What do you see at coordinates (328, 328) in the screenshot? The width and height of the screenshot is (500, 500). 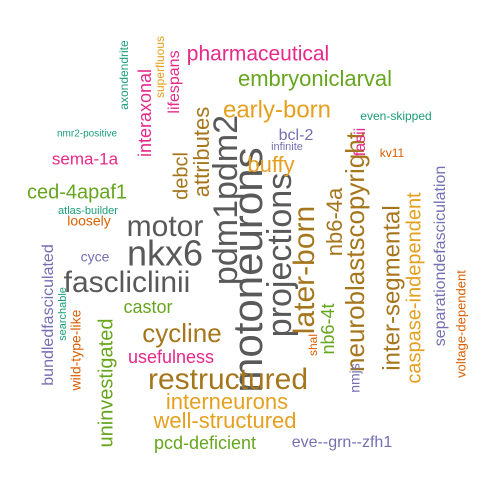 I see `word-nb6-4t: nb6-4t` at bounding box center [328, 328].